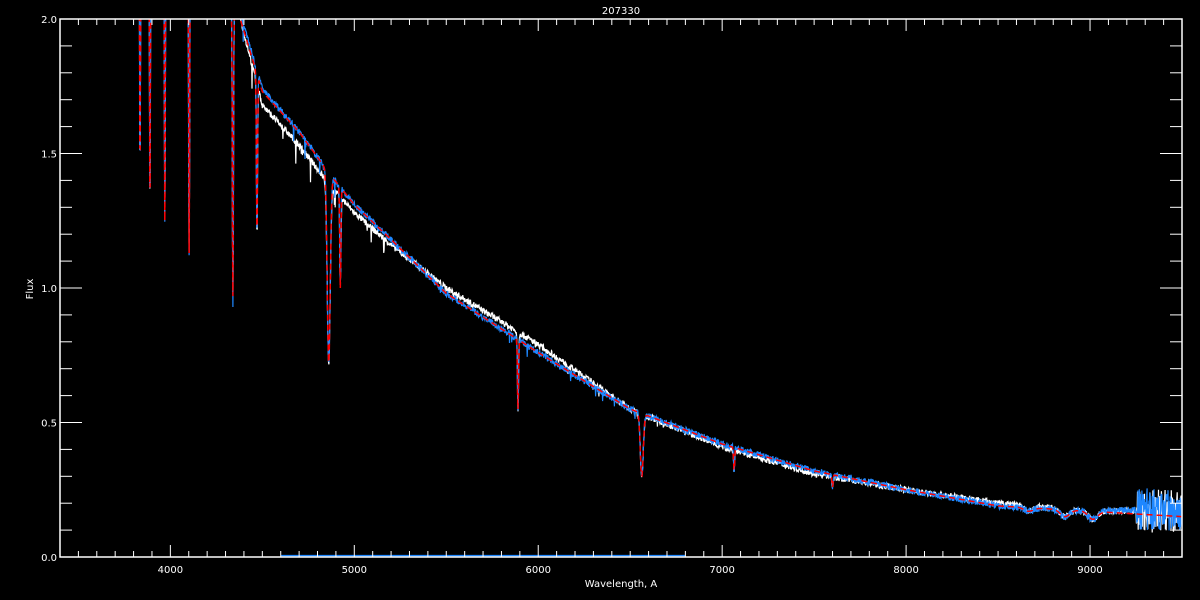  Describe the element at coordinates (170, 570) in the screenshot. I see `x-tick-label: 4000` at that location.